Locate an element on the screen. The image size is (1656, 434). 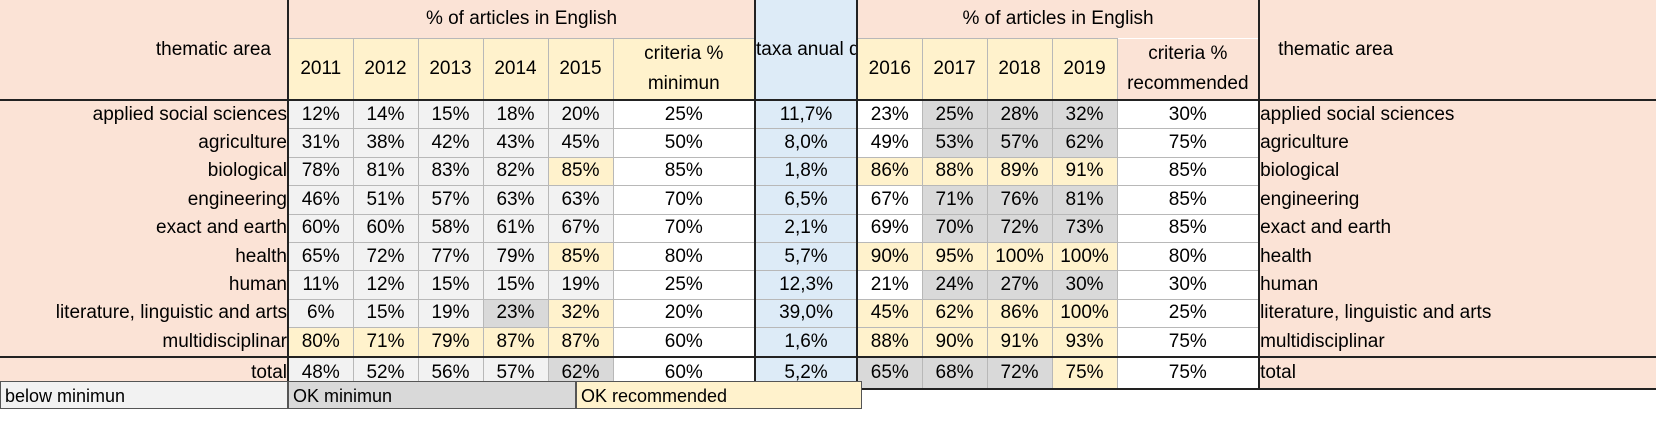
thematic-area-header-right: thematic area is located at coordinates (1457, 50).